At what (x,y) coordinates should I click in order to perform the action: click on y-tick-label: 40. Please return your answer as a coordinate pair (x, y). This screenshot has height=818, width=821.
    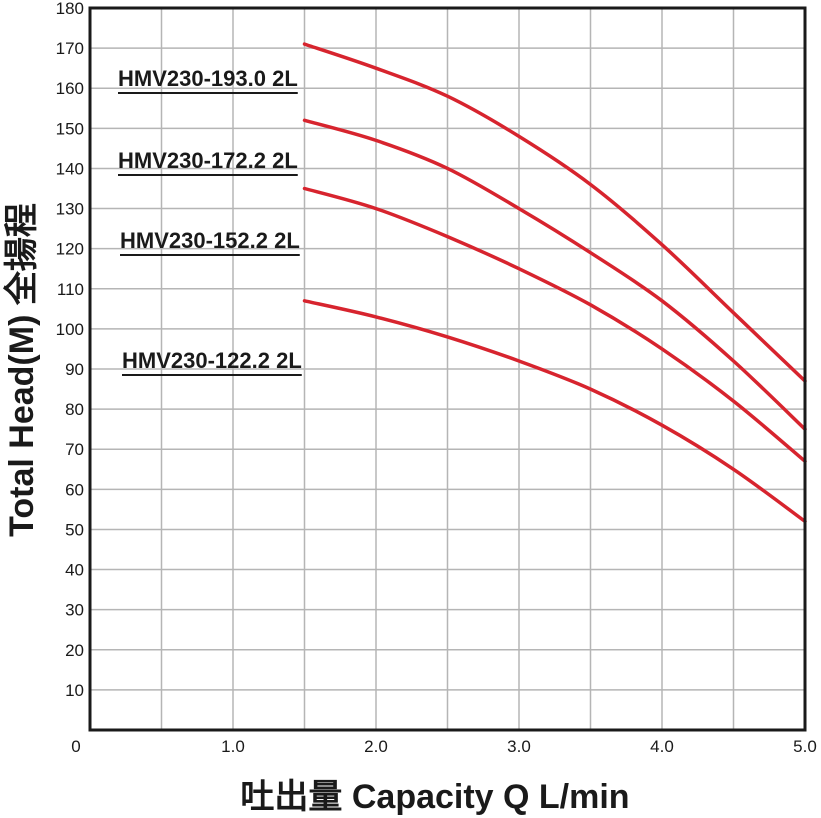
    Looking at the image, I should click on (74, 570).